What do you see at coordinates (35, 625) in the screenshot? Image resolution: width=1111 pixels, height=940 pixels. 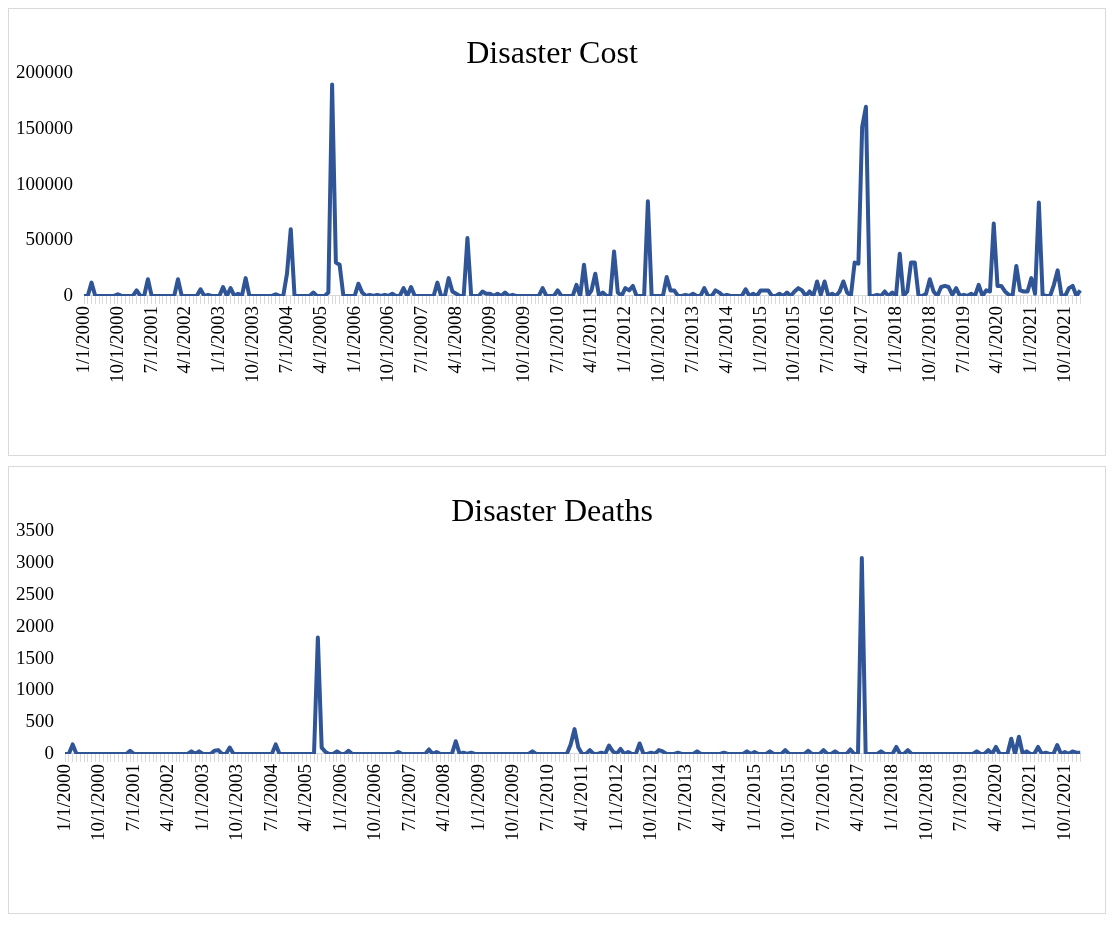 I see `y-tick-label: 2000` at bounding box center [35, 625].